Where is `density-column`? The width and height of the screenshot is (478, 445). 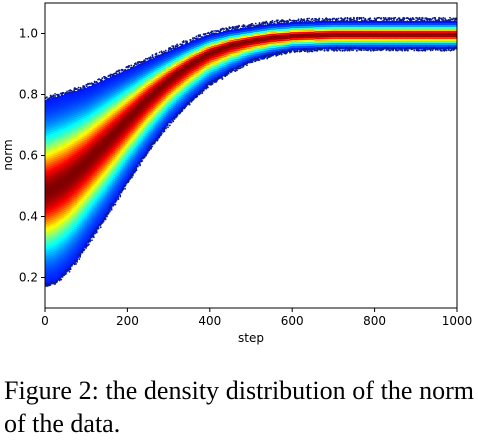 density-column is located at coordinates (116, 138).